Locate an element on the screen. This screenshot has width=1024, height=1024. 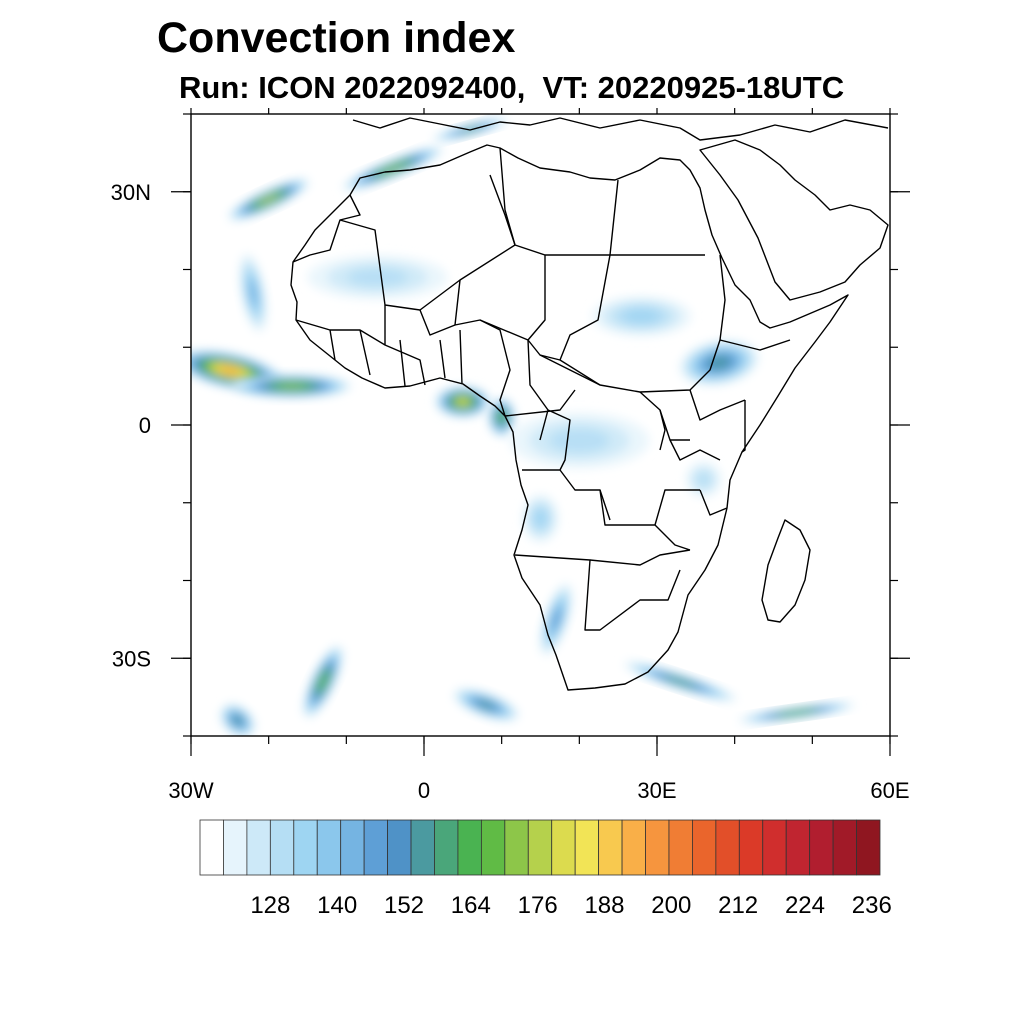
border-southern-africa is located at coordinates (621, 560).